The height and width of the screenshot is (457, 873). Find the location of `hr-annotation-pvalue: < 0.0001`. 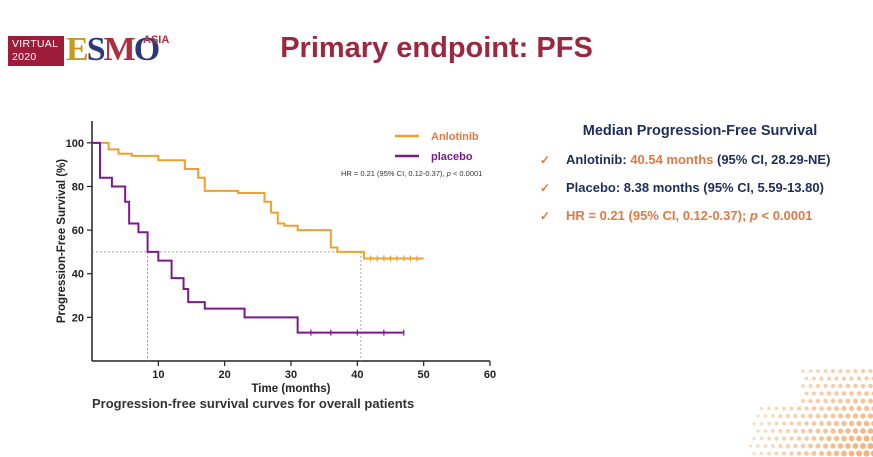

hr-annotation-pvalue: < 0.0001 is located at coordinates (467, 173).